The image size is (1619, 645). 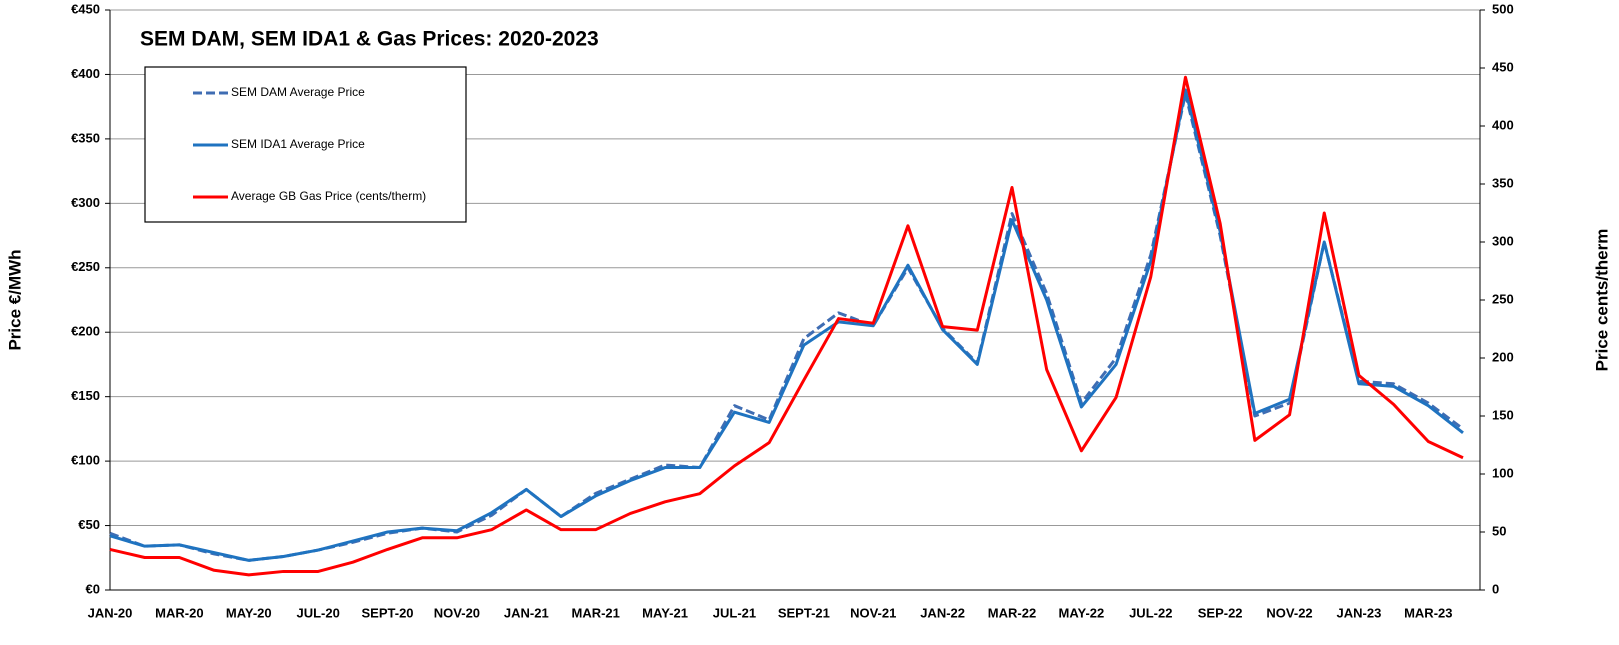 What do you see at coordinates (85, 395) in the screenshot?
I see `y-tick-label: €150` at bounding box center [85, 395].